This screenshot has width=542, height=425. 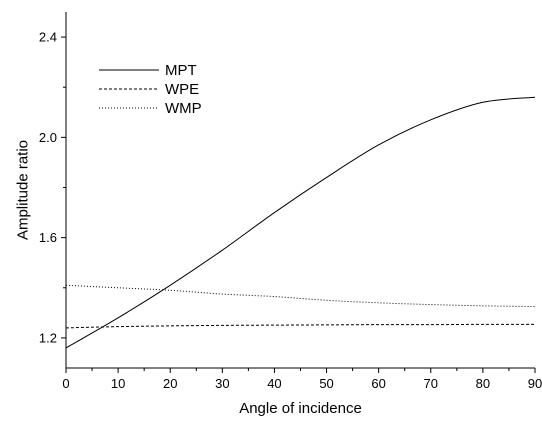 I want to click on y-tick-label: 2.4, so click(x=48, y=37).